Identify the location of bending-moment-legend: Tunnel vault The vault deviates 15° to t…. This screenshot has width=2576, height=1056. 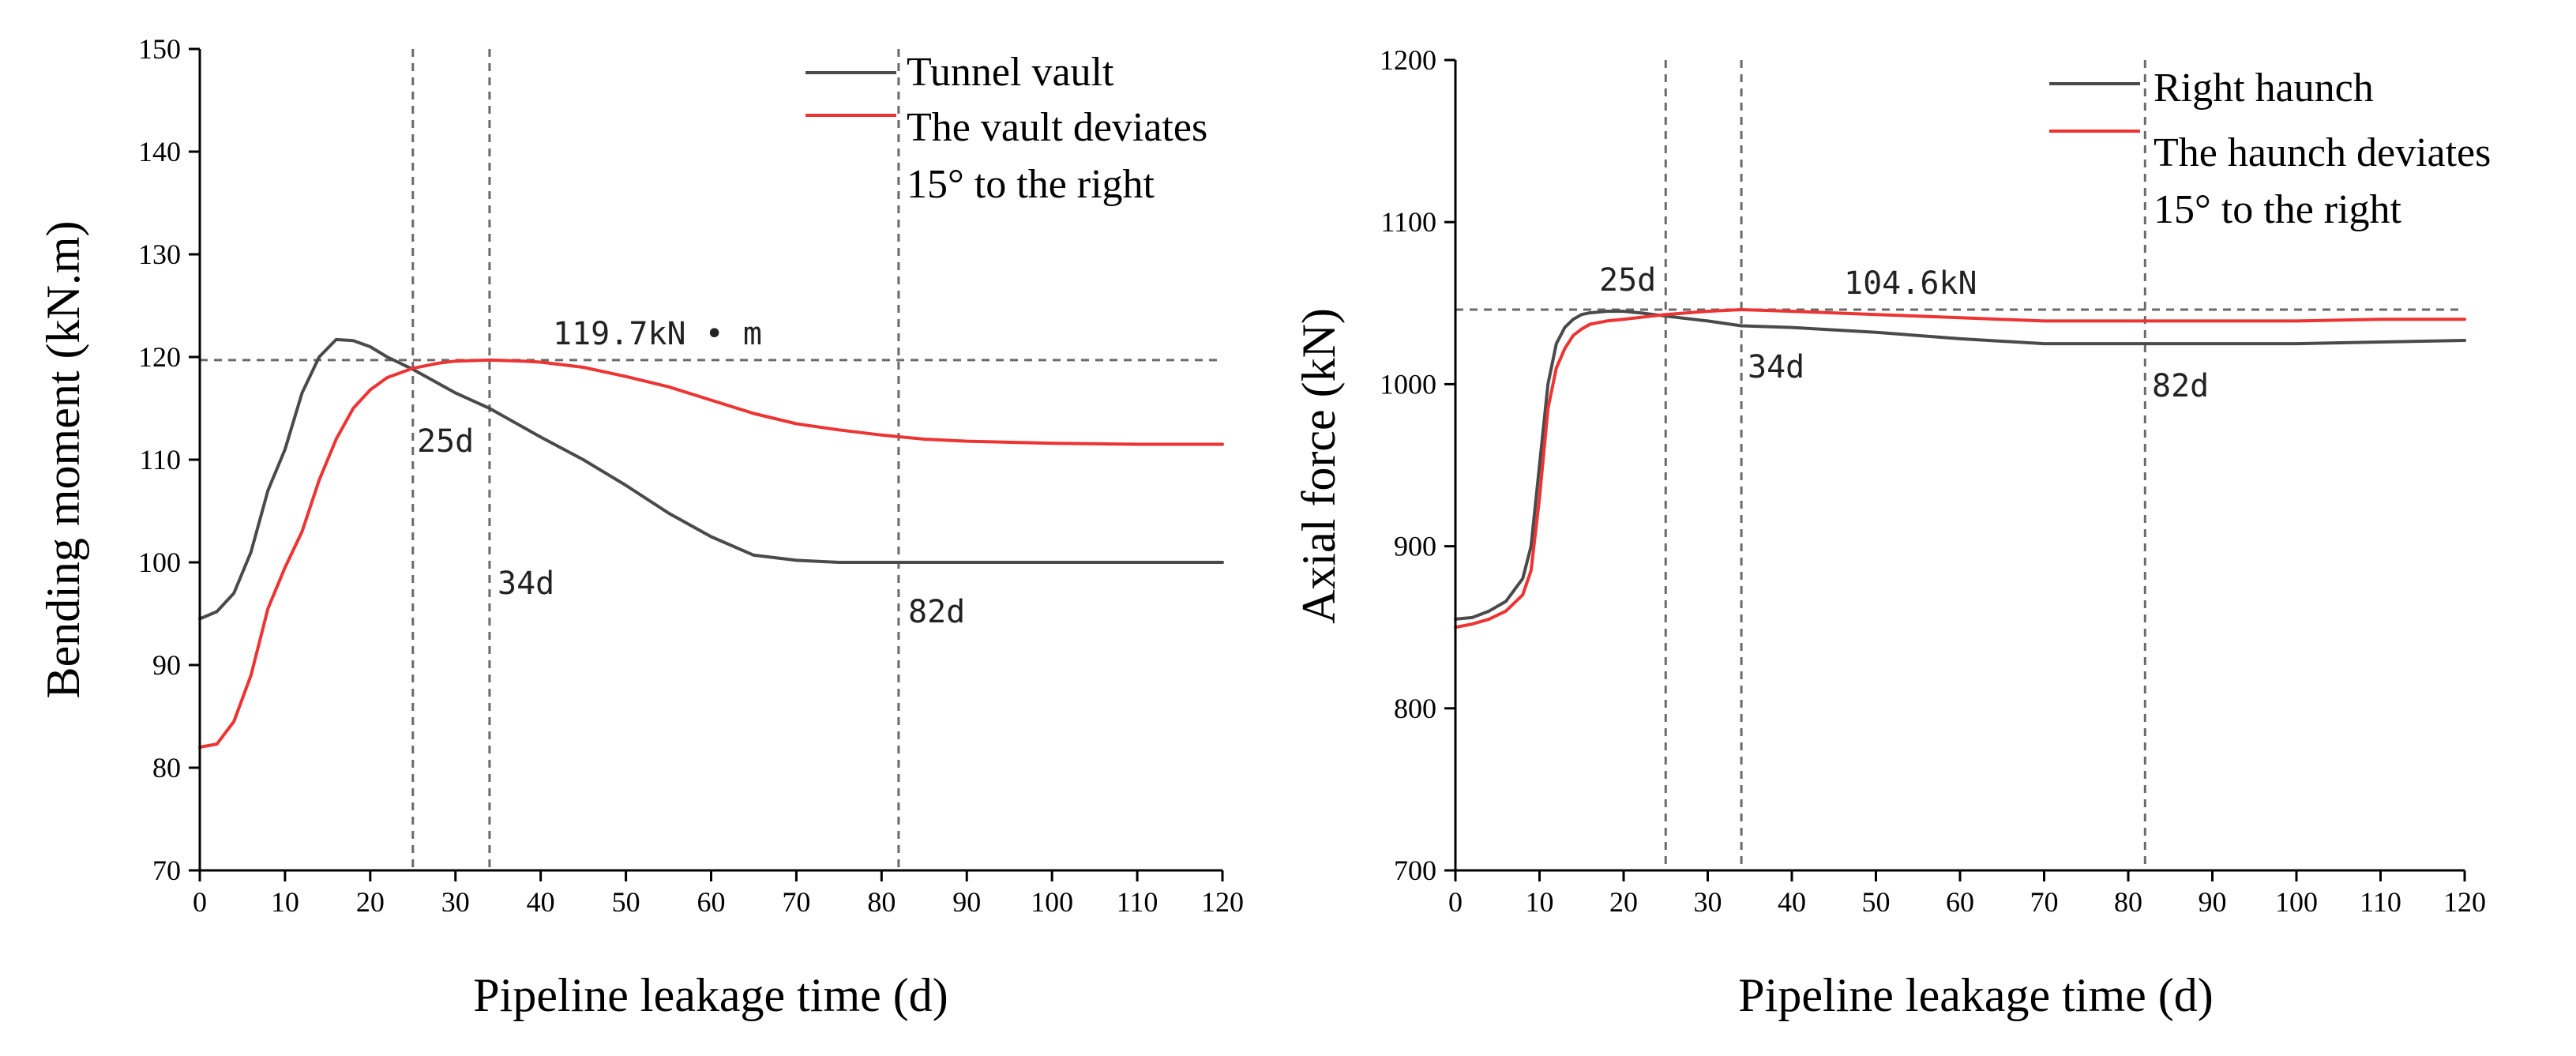
(1006, 128).